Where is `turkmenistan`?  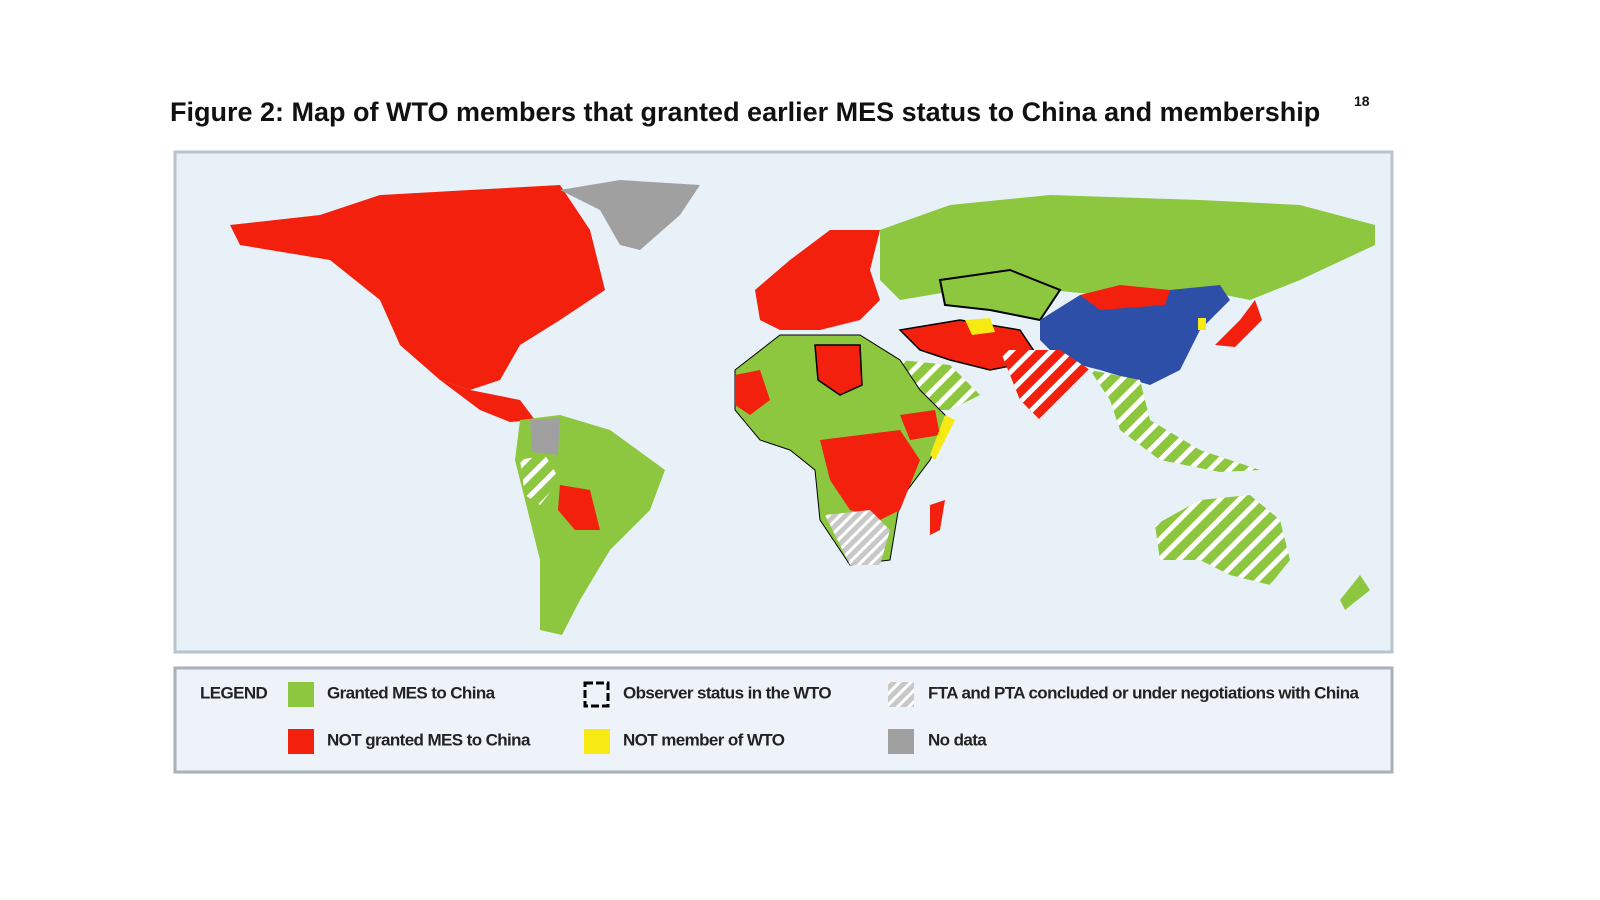
turkmenistan is located at coordinates (980, 326).